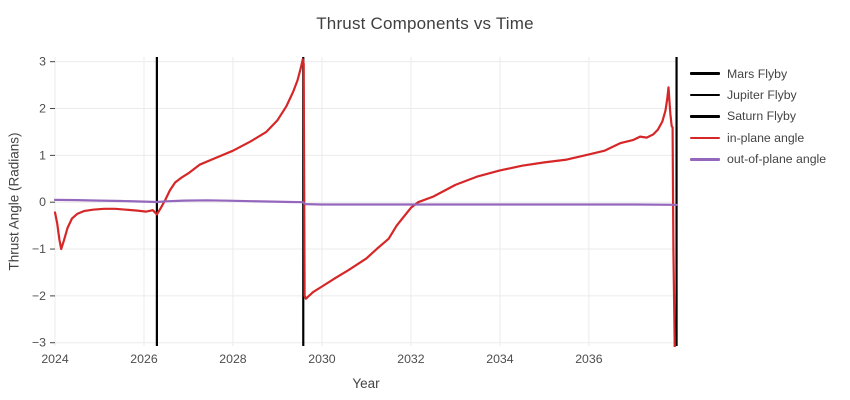 The height and width of the screenshot is (400, 850). I want to click on x-tick-label: 2034, so click(500, 359).